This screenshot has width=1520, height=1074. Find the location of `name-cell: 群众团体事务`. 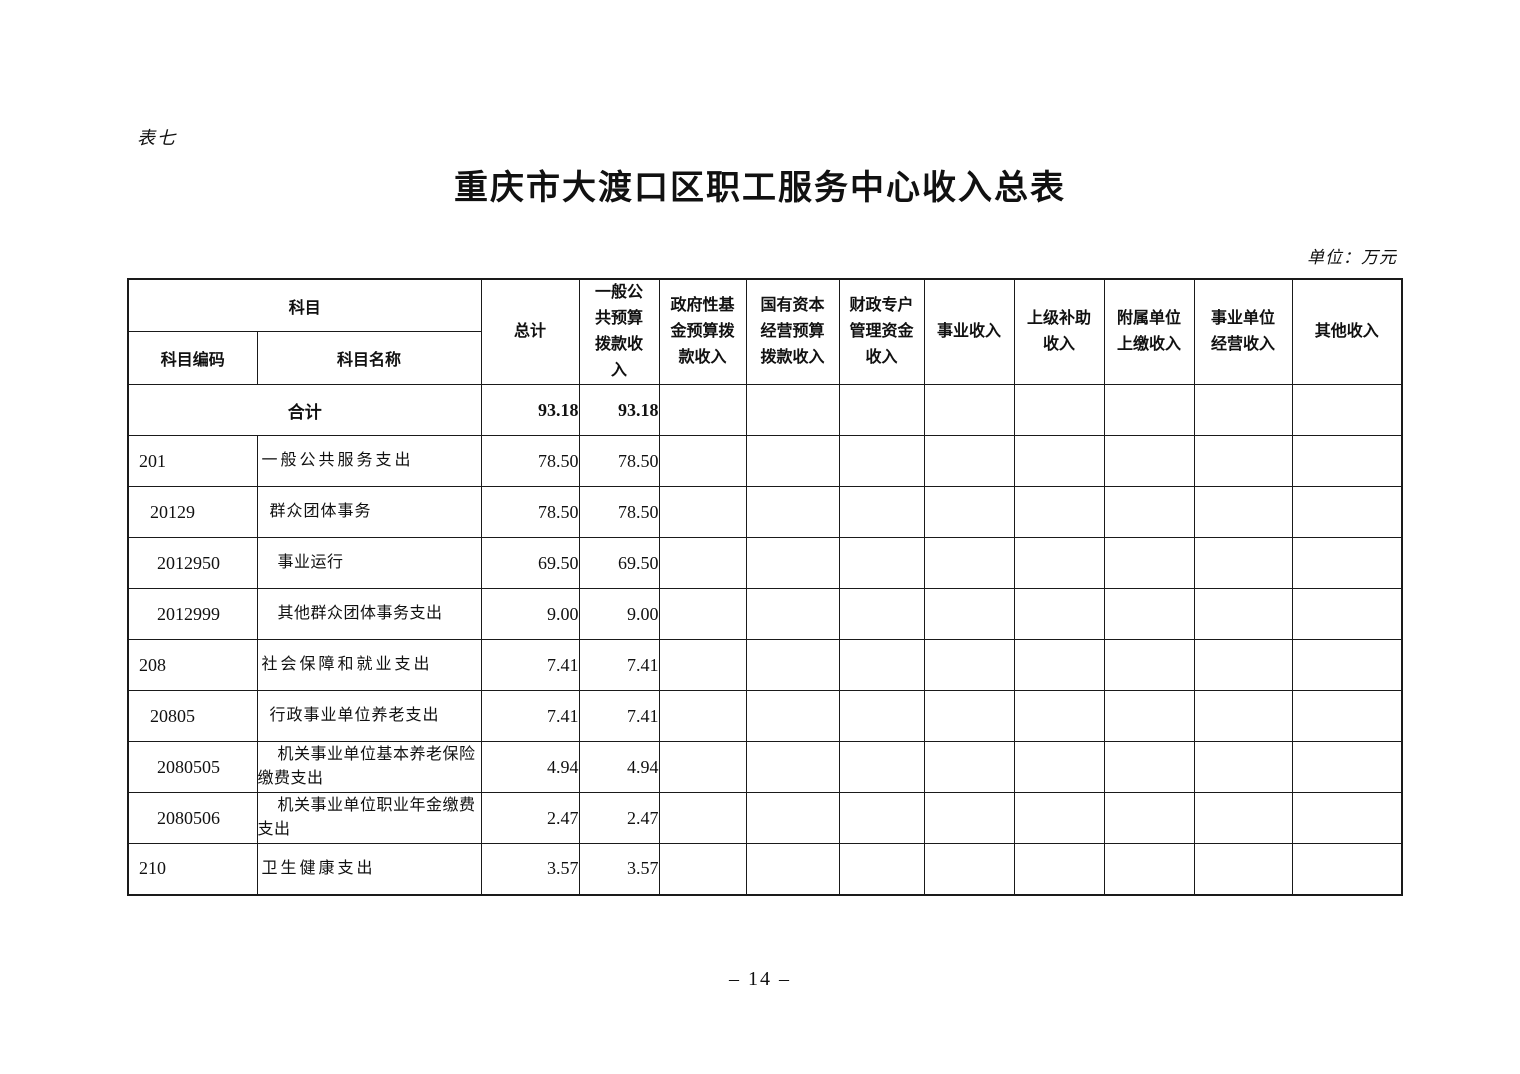

name-cell: 群众团体事务 is located at coordinates (369, 512).